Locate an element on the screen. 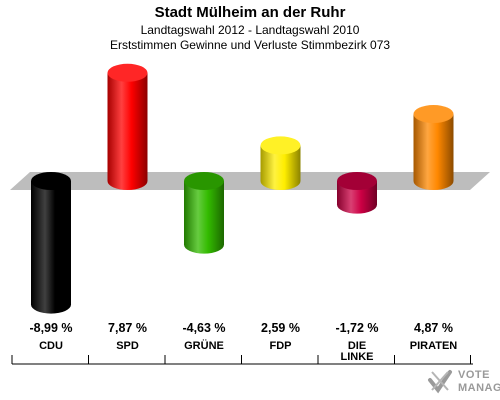 The width and height of the screenshot is (500, 400). value-label: 7,87 % is located at coordinates (127, 328).